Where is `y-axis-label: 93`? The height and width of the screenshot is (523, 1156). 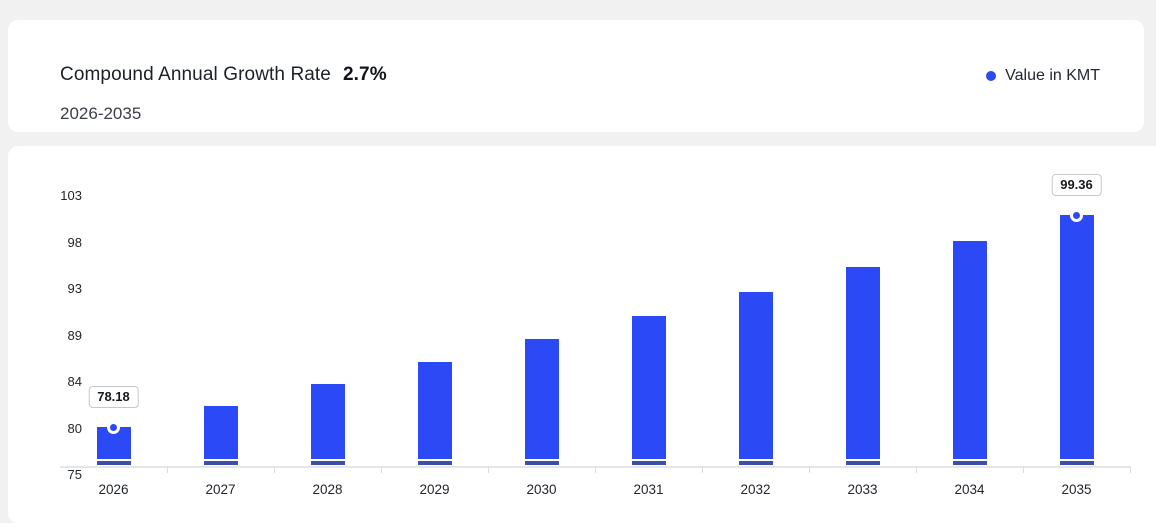 y-axis-label: 93 is located at coordinates (74, 288).